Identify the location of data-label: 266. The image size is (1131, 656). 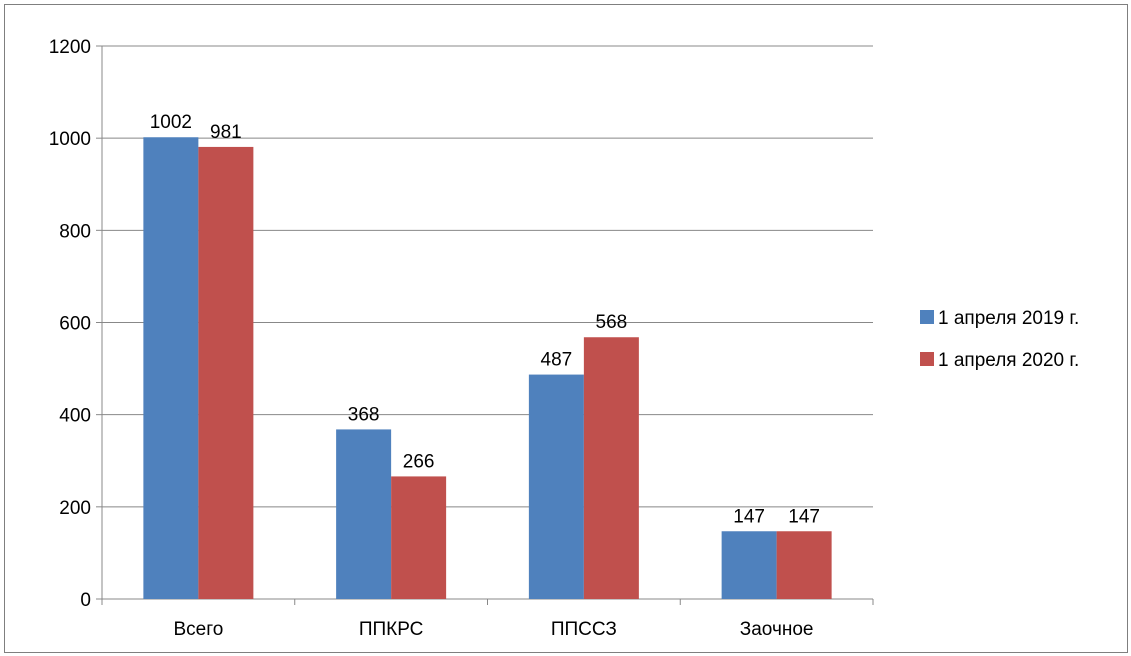
(419, 461).